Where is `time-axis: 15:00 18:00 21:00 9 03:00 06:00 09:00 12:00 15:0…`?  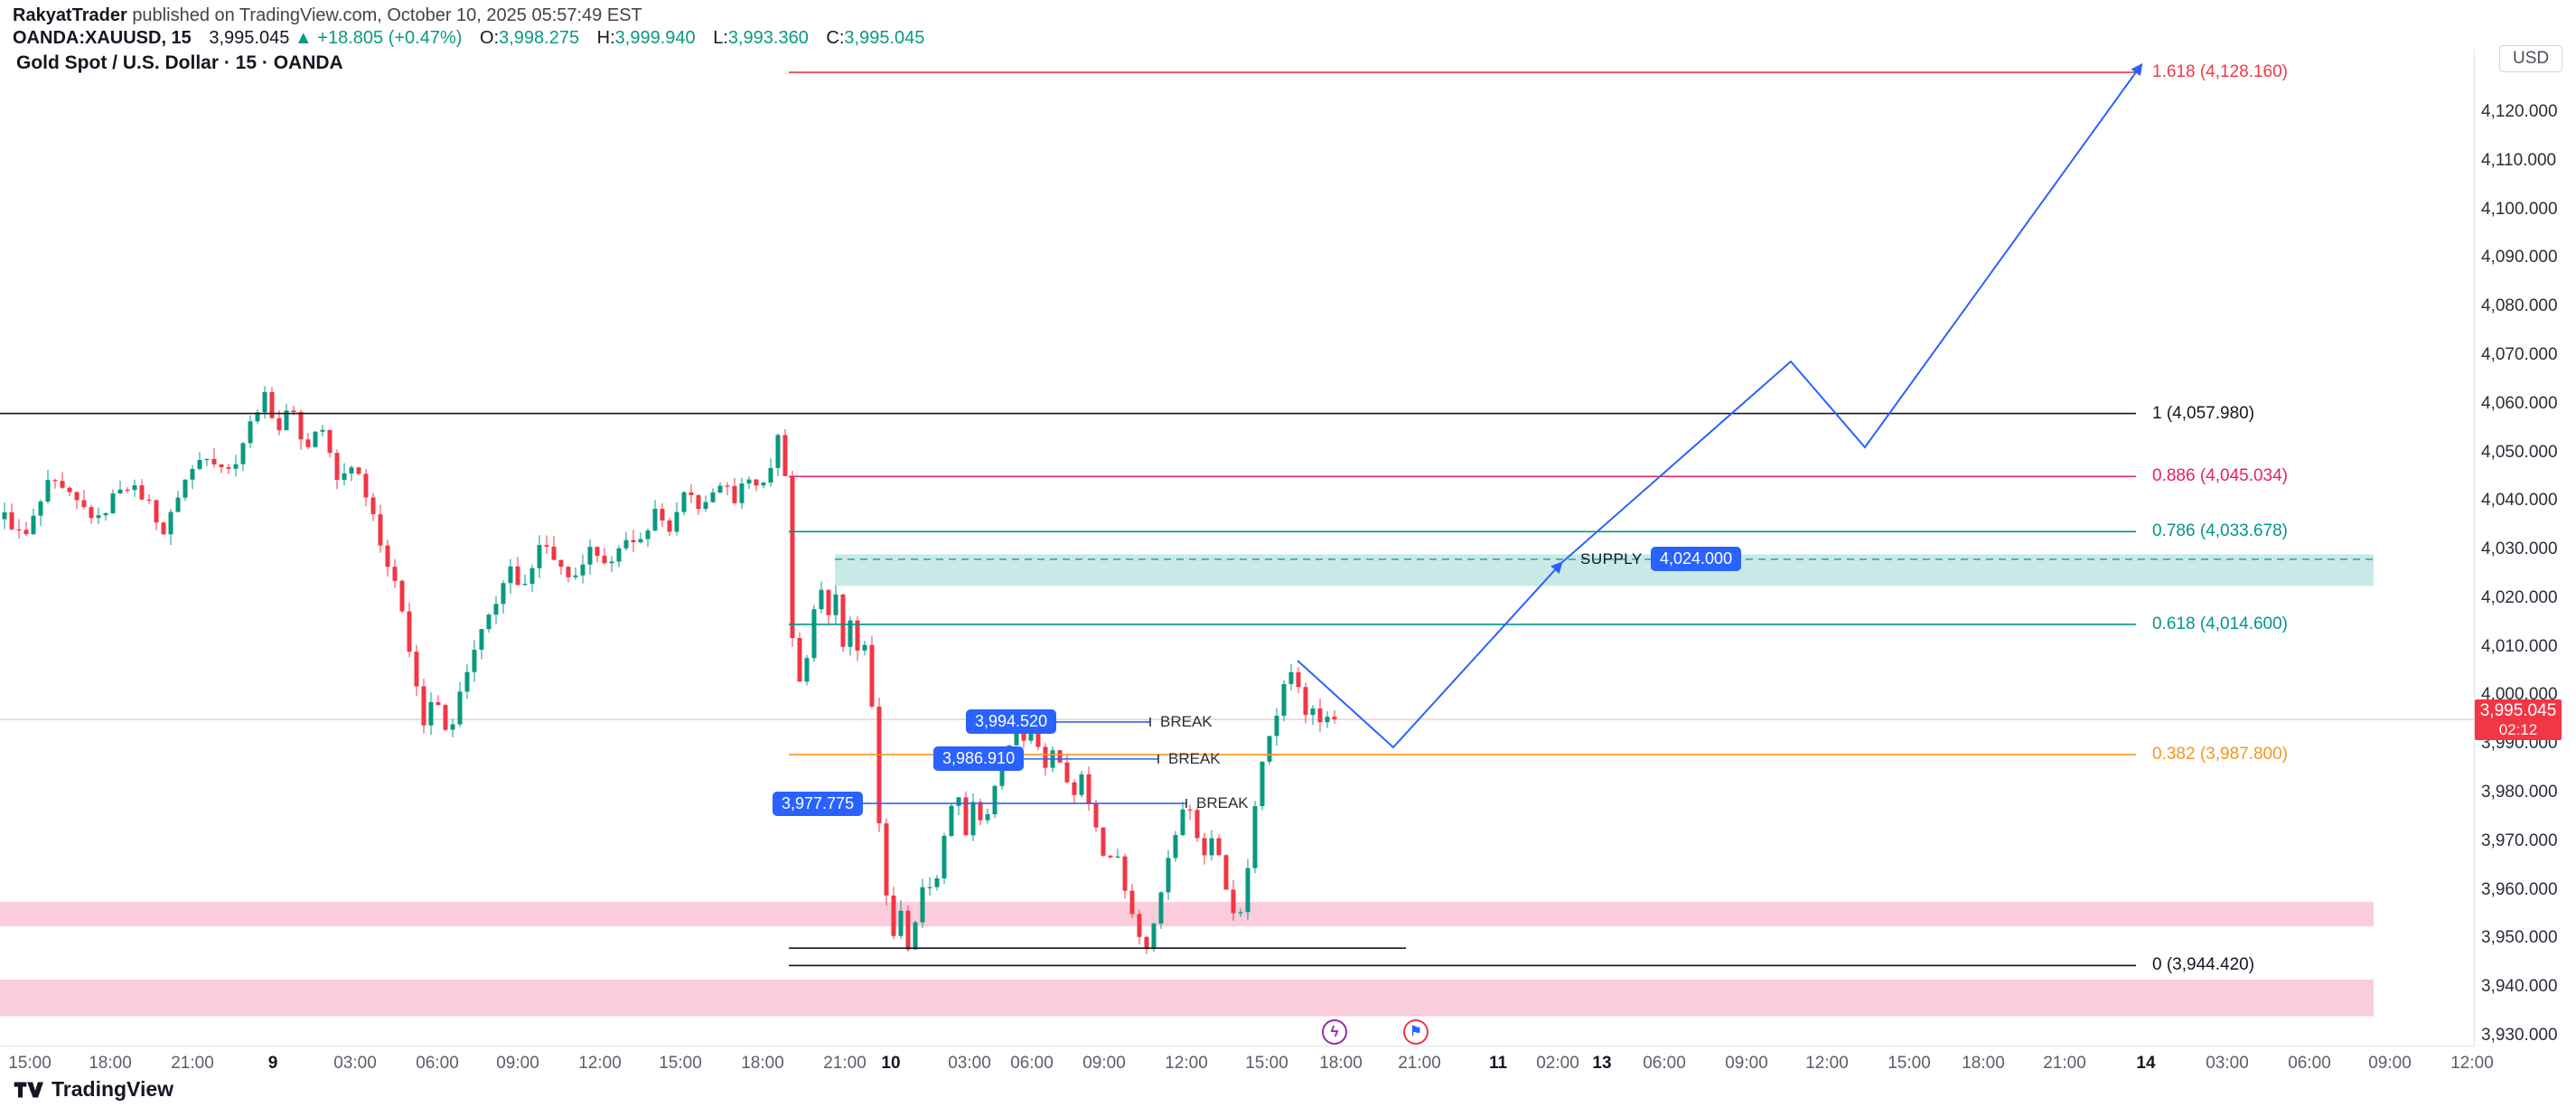 time-axis: 15:00 18:00 21:00 9 03:00 06:00 09:00 12:00 15:0… is located at coordinates (1247, 1064).